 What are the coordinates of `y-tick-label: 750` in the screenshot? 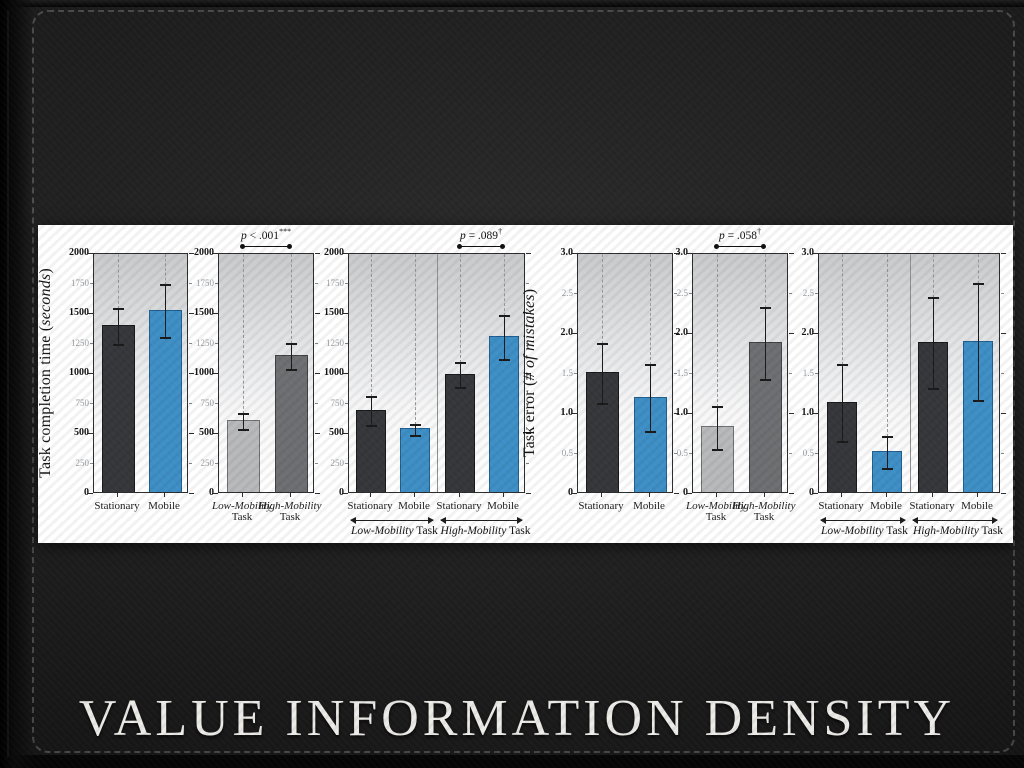 It's located at (337, 403).